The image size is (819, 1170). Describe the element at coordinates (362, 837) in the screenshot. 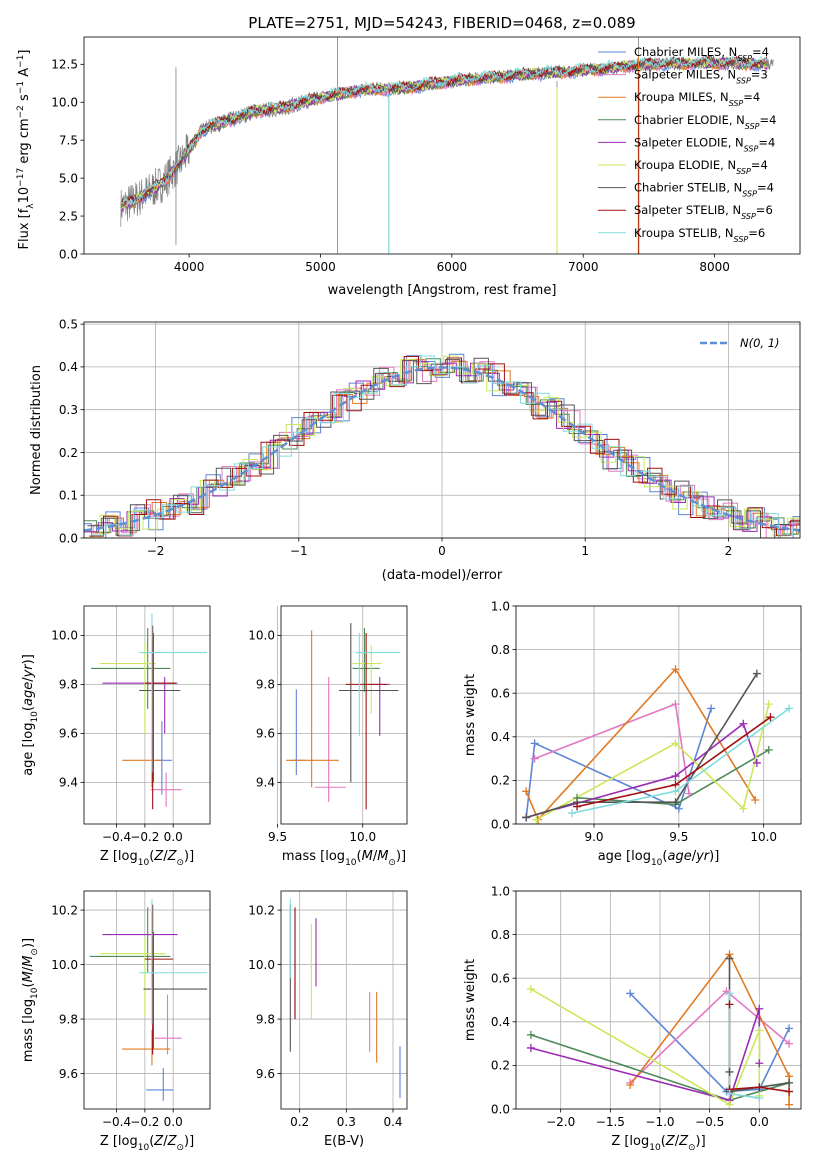

I see `x-tick-label: 10.0` at that location.